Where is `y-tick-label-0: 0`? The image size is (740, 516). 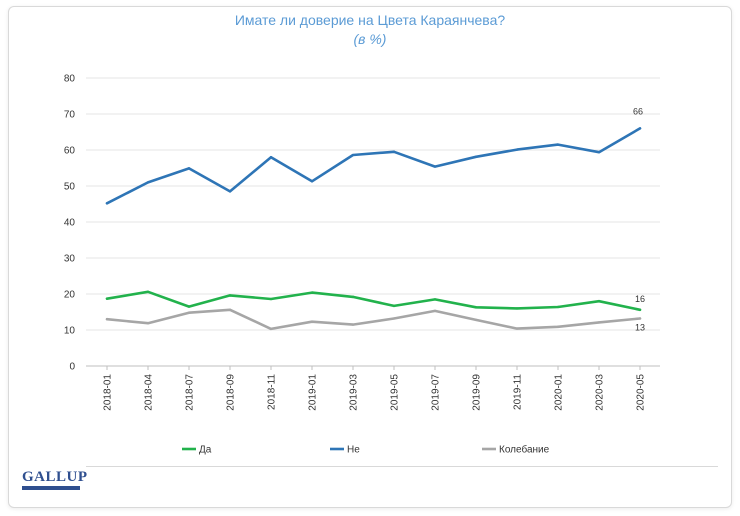
y-tick-label-0: 0 is located at coordinates (72, 367).